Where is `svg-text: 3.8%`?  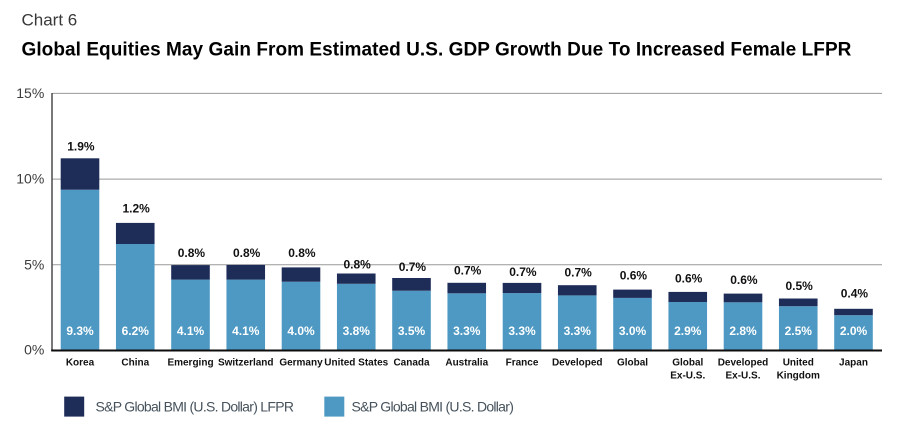 svg-text: 3.8% is located at coordinates (357, 331).